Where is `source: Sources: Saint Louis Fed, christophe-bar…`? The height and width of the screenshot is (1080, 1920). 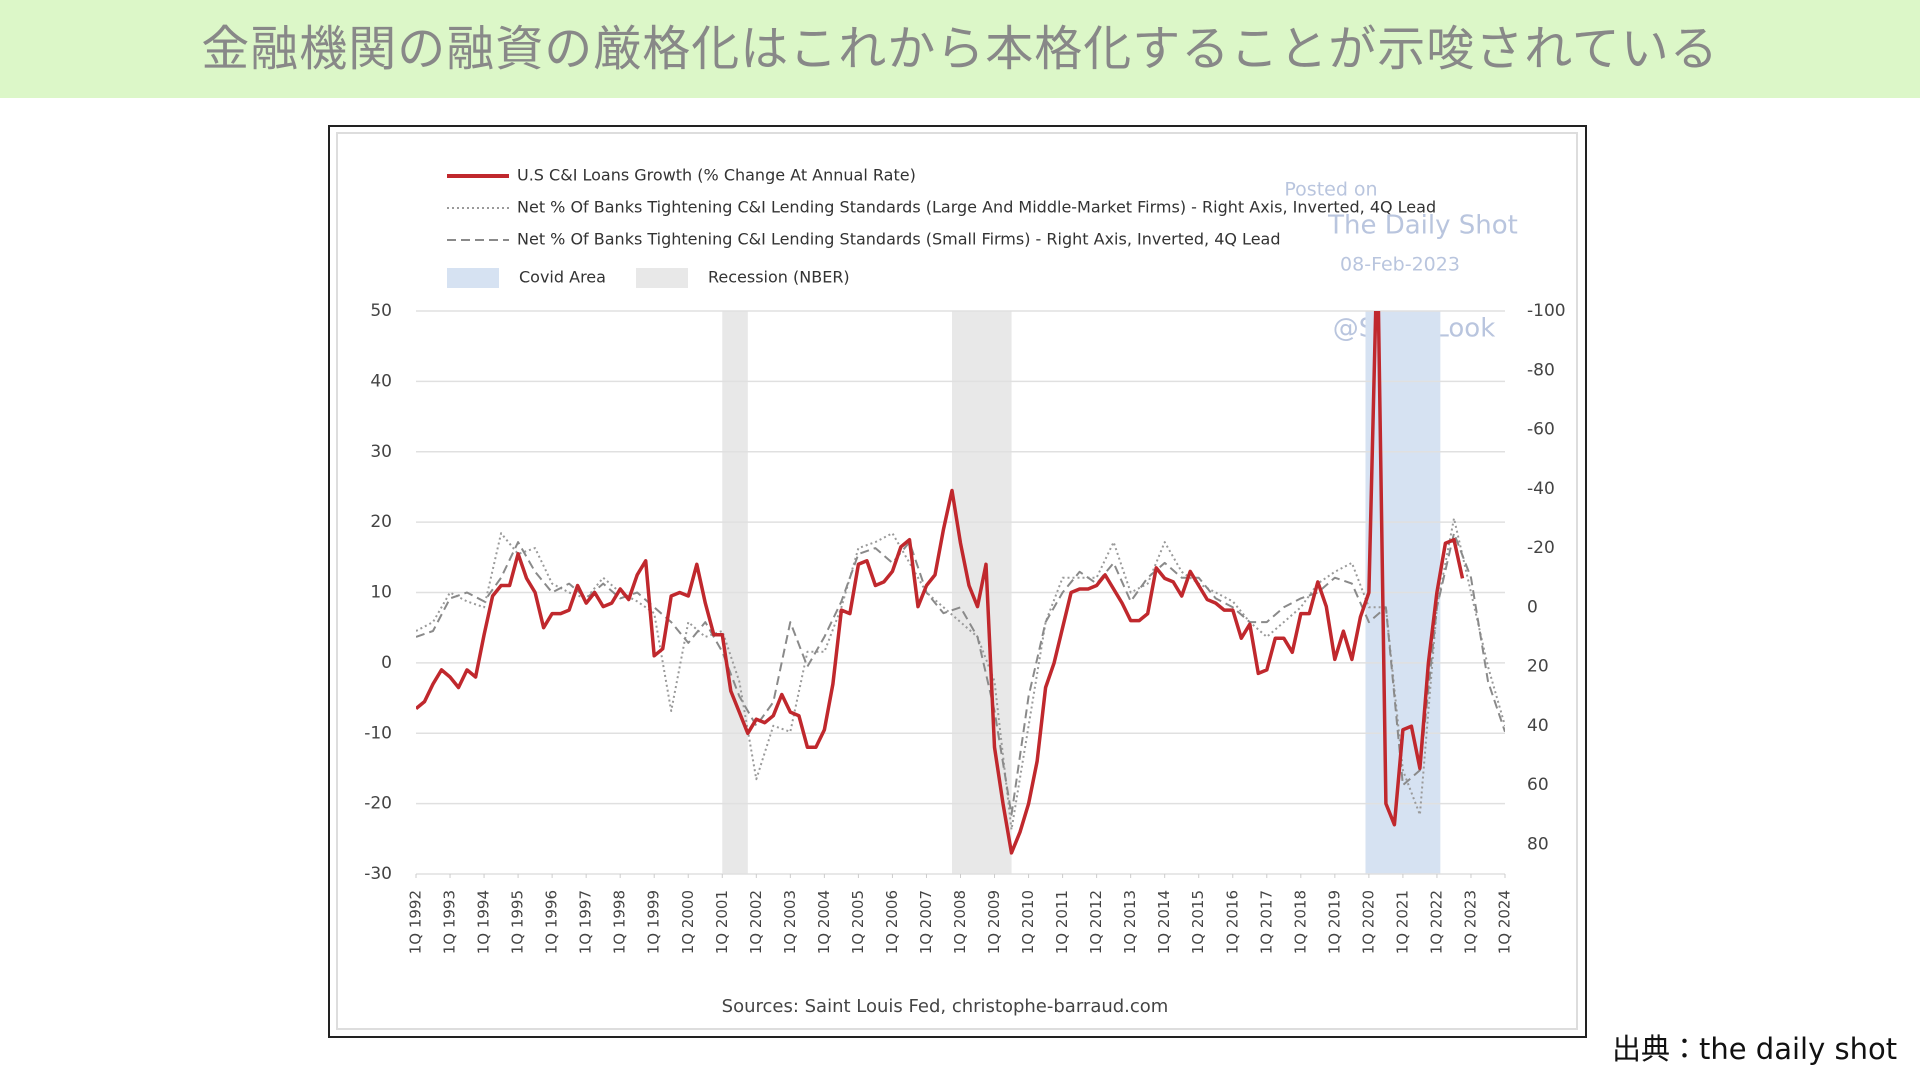
source: Sources: Saint Louis Fed, christophe-bar… is located at coordinates (945, 1006).